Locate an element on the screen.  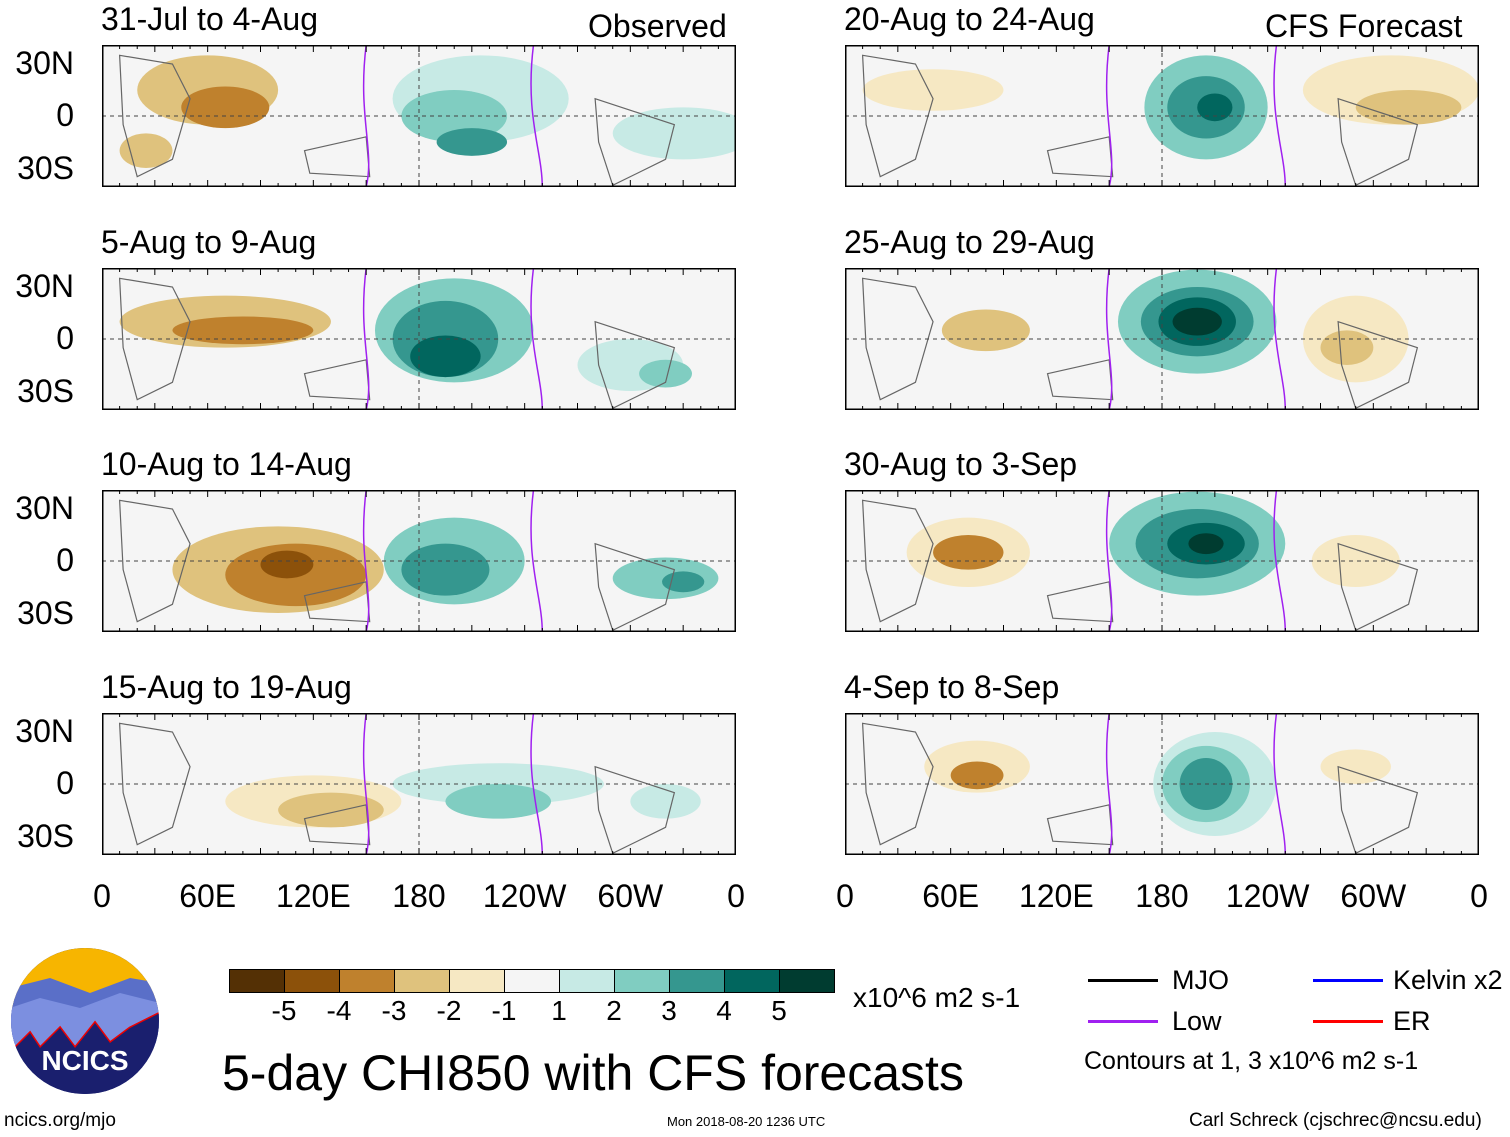
colorbar-tick: 4 is located at coordinates (724, 1010).